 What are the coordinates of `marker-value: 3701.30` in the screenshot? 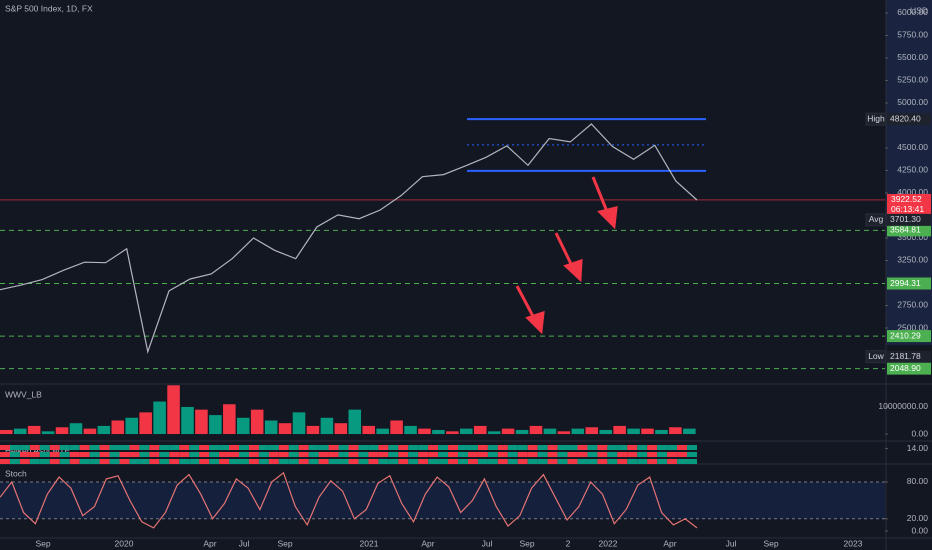 It's located at (905, 219).